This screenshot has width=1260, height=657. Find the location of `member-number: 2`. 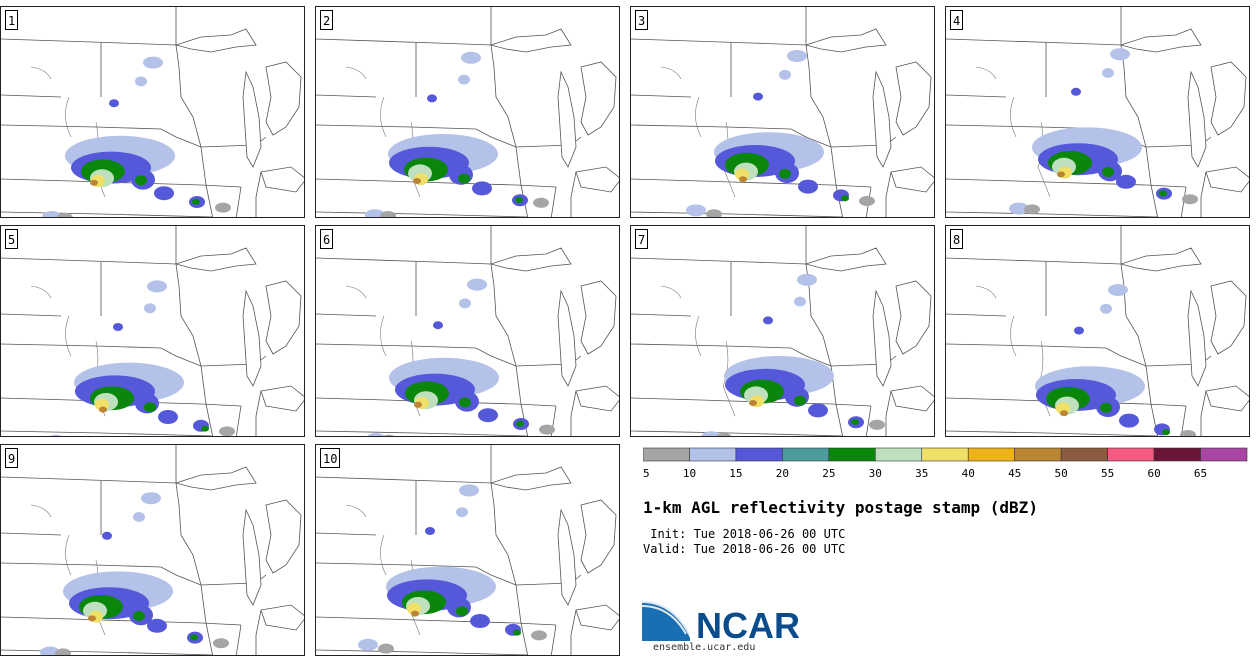

member-number: 2 is located at coordinates (327, 20).